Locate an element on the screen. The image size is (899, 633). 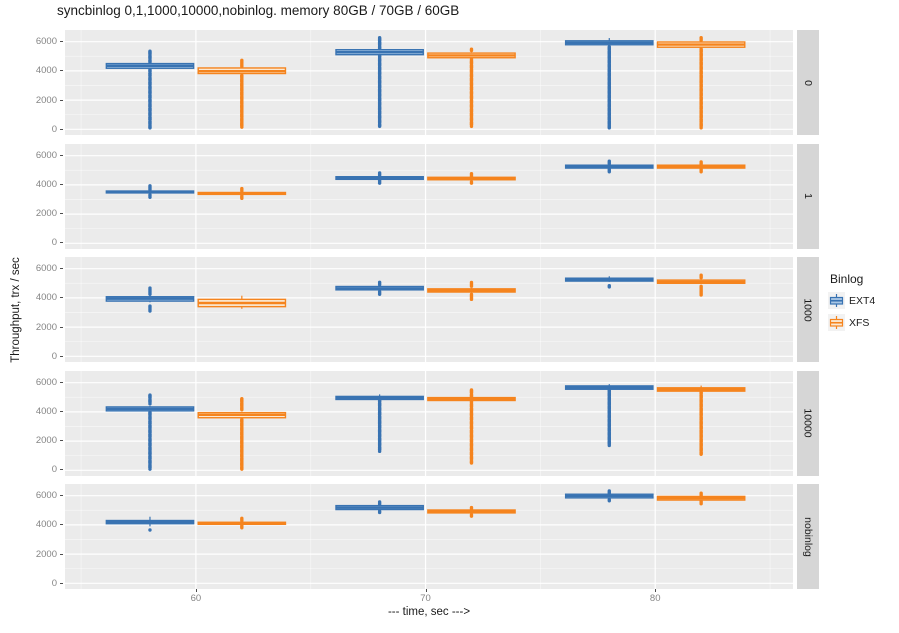
facet-strip-label: 1 is located at coordinates (808, 196).